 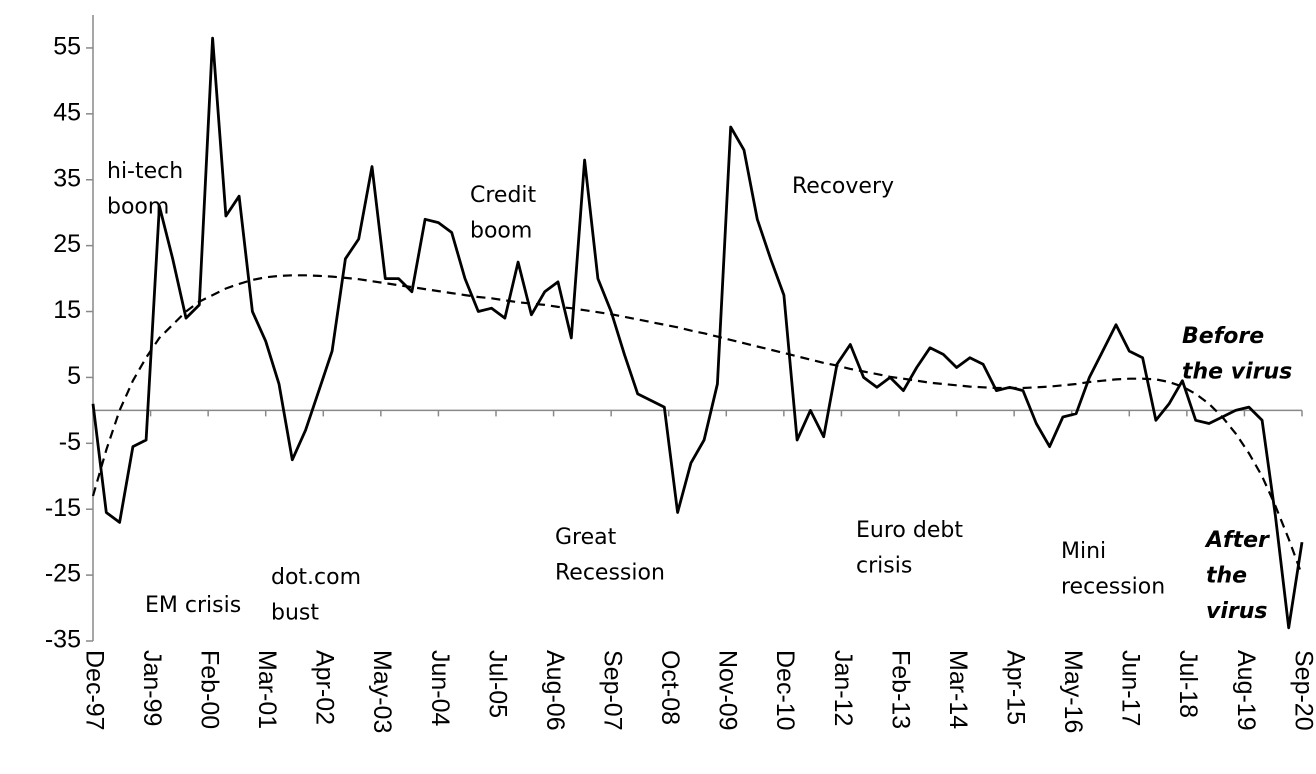 I want to click on annotation: bust, so click(x=295, y=613).